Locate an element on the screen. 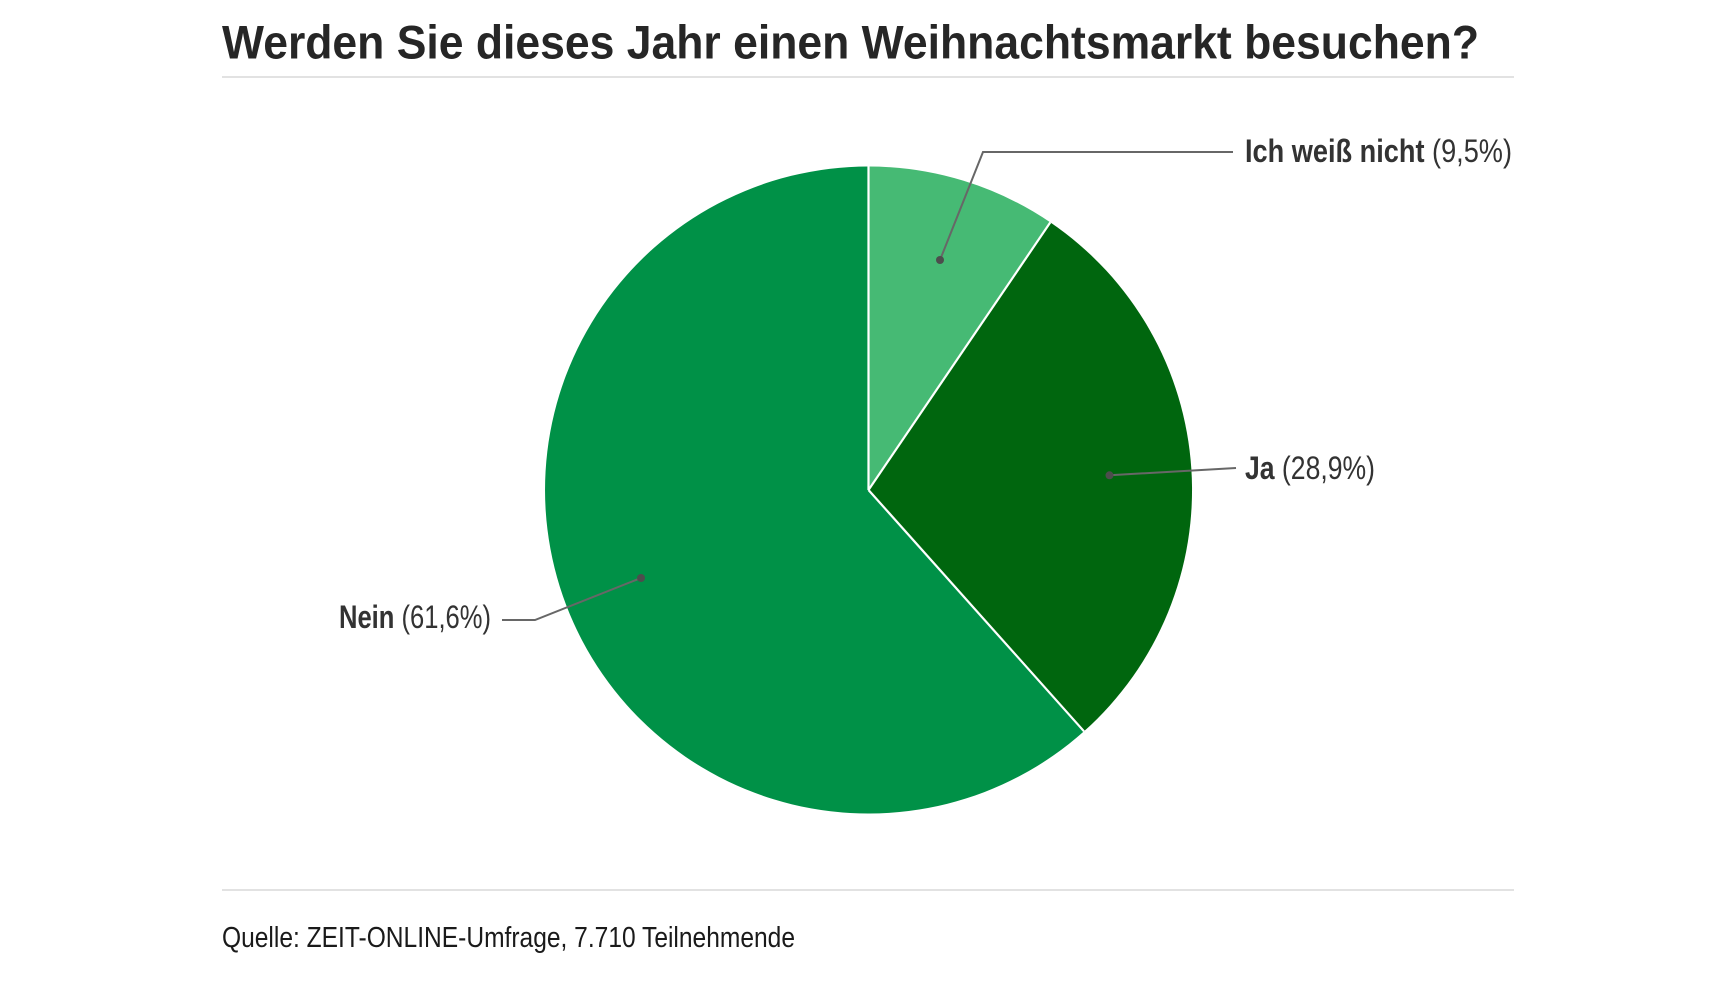  svg-text: Ja (28,9%) is located at coordinates (1310, 468).